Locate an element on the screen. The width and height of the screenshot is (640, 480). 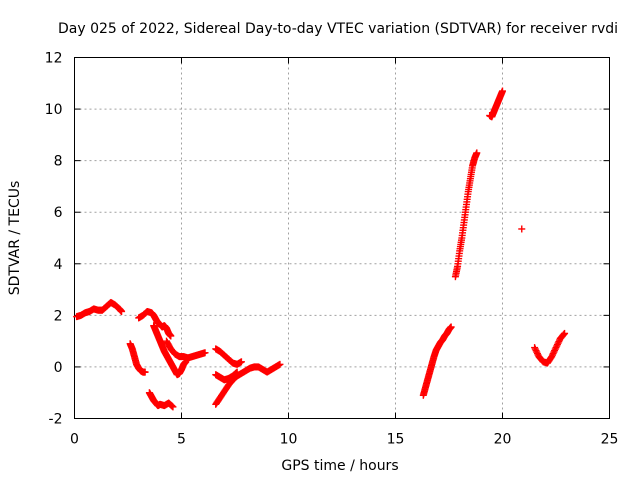
y-tick-label: 12 is located at coordinates (54, 59).